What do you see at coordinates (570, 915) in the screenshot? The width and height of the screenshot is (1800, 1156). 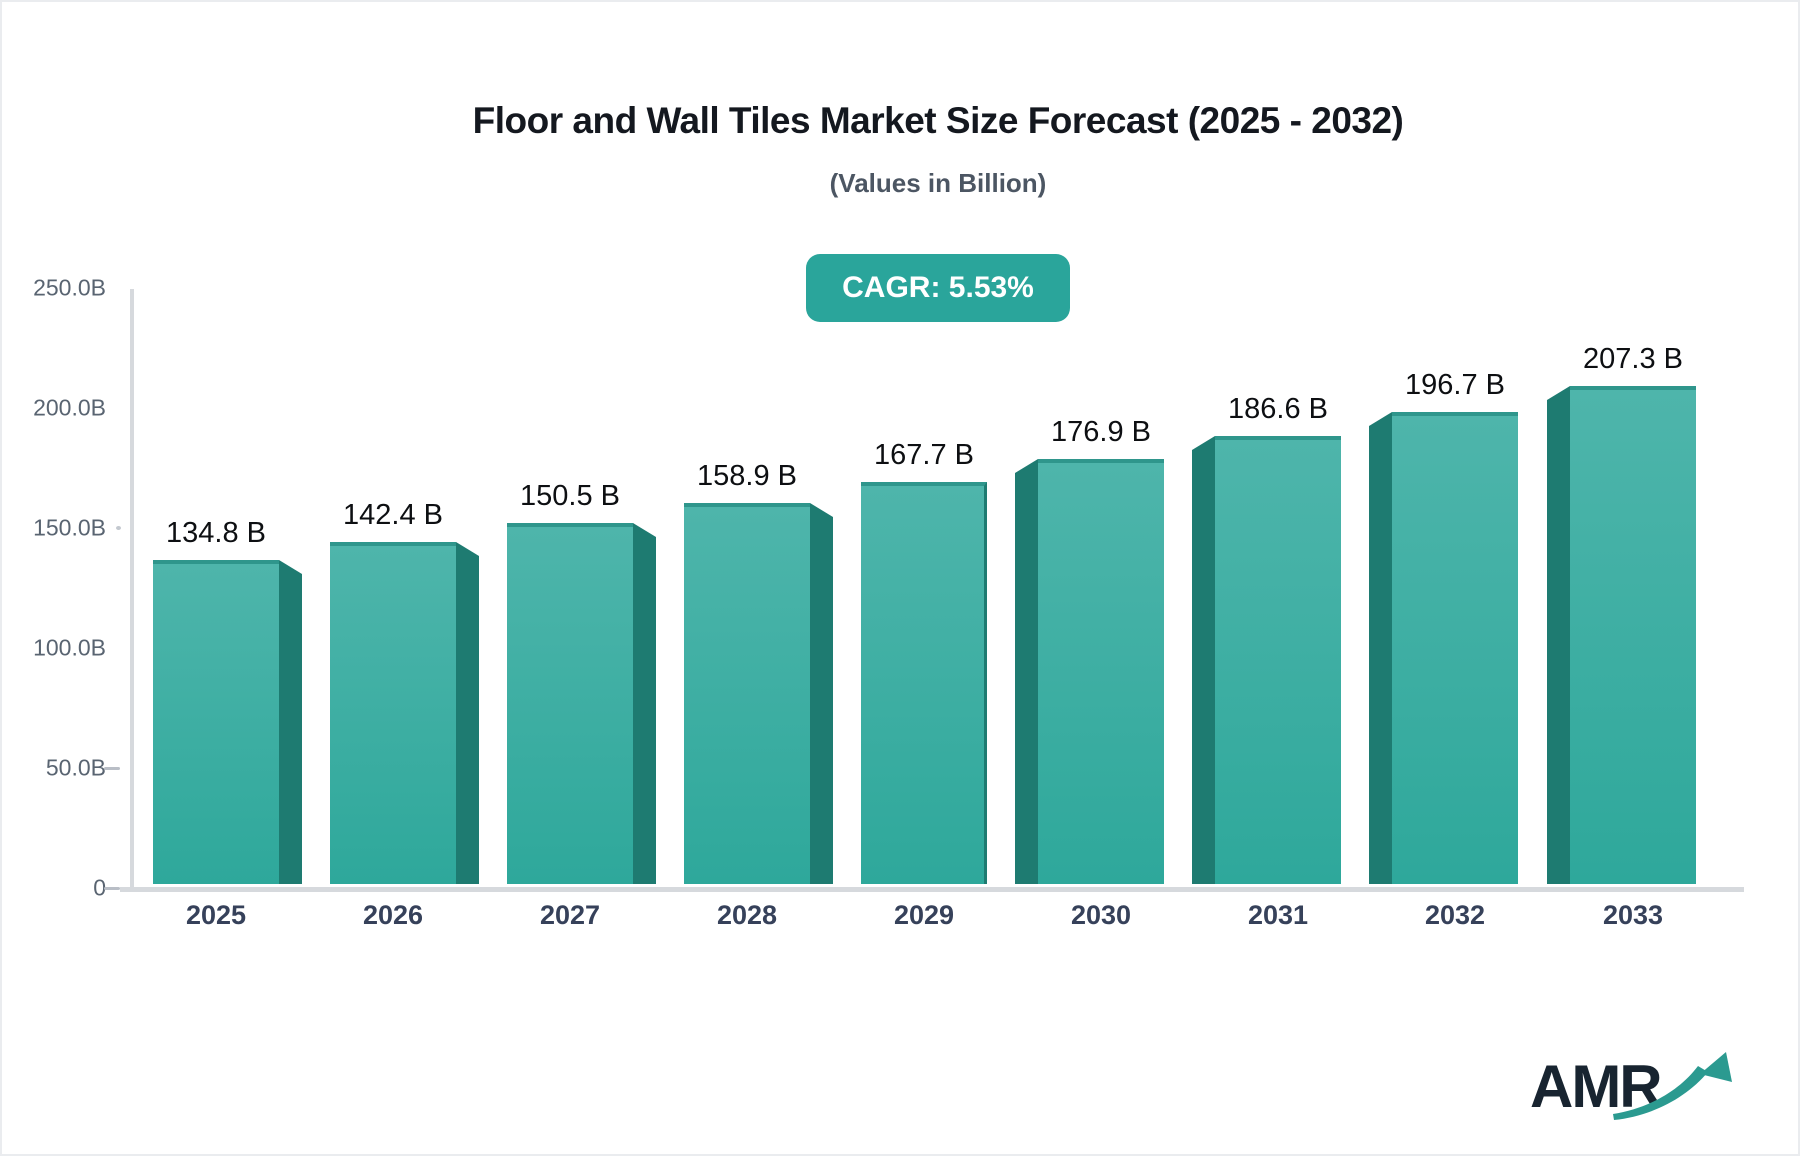 I see `x-tick-label: 2027` at bounding box center [570, 915].